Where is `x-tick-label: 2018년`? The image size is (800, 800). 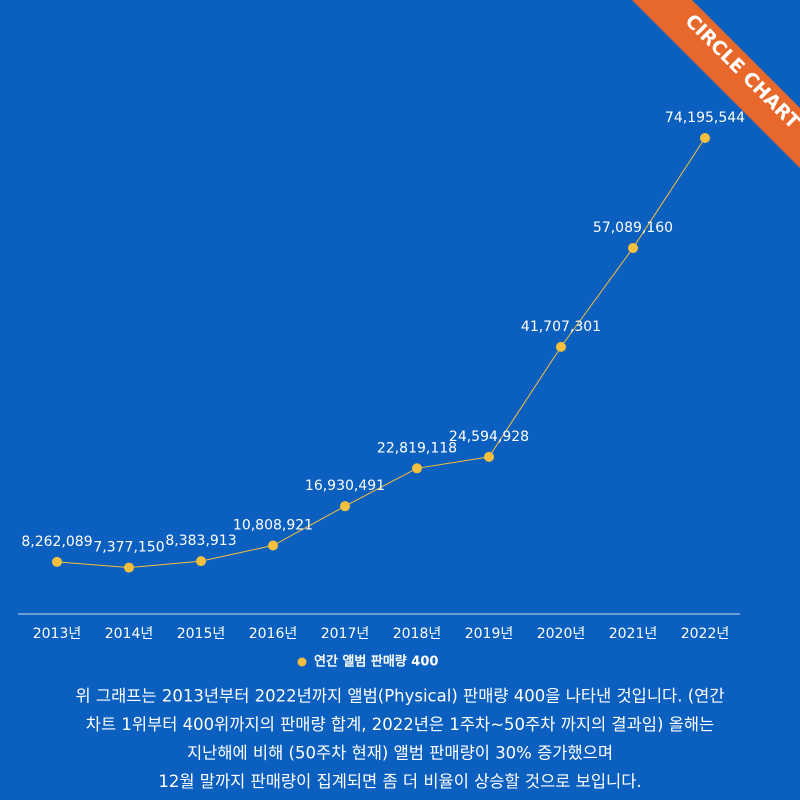
x-tick-label: 2018년 is located at coordinates (417, 634).